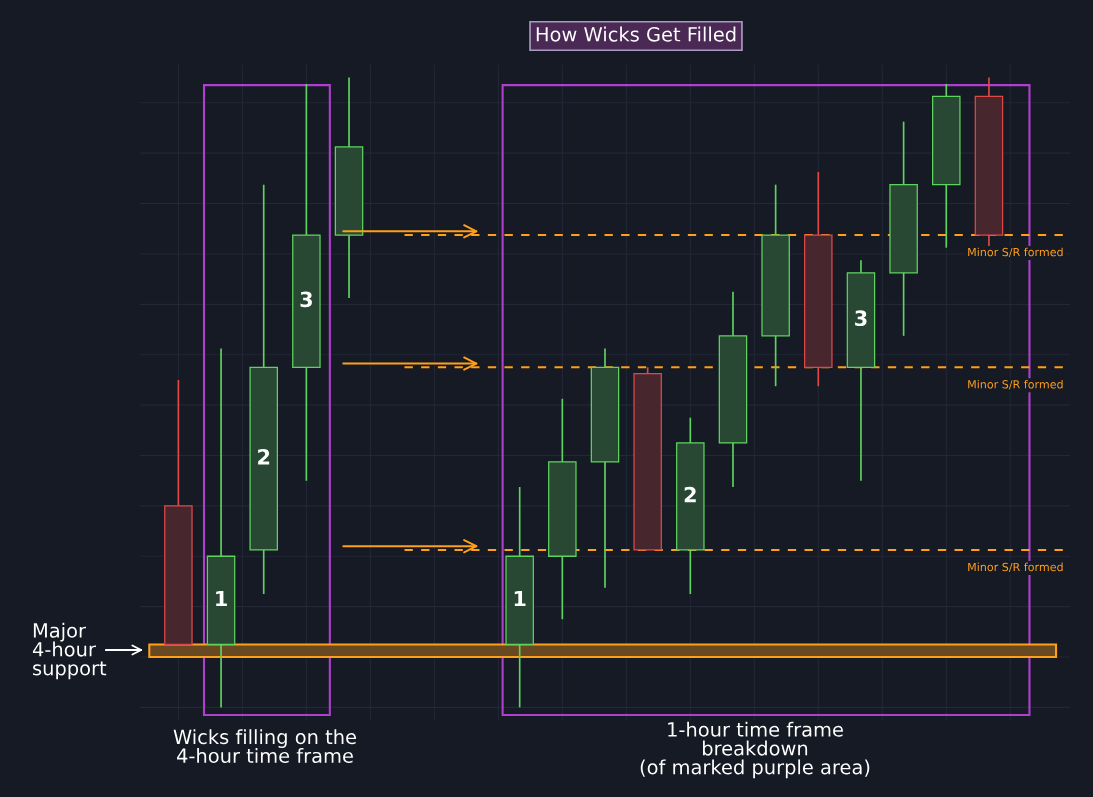  Describe the element at coordinates (69, 651) in the screenshot. I see `text: Major 4-hour support` at that location.